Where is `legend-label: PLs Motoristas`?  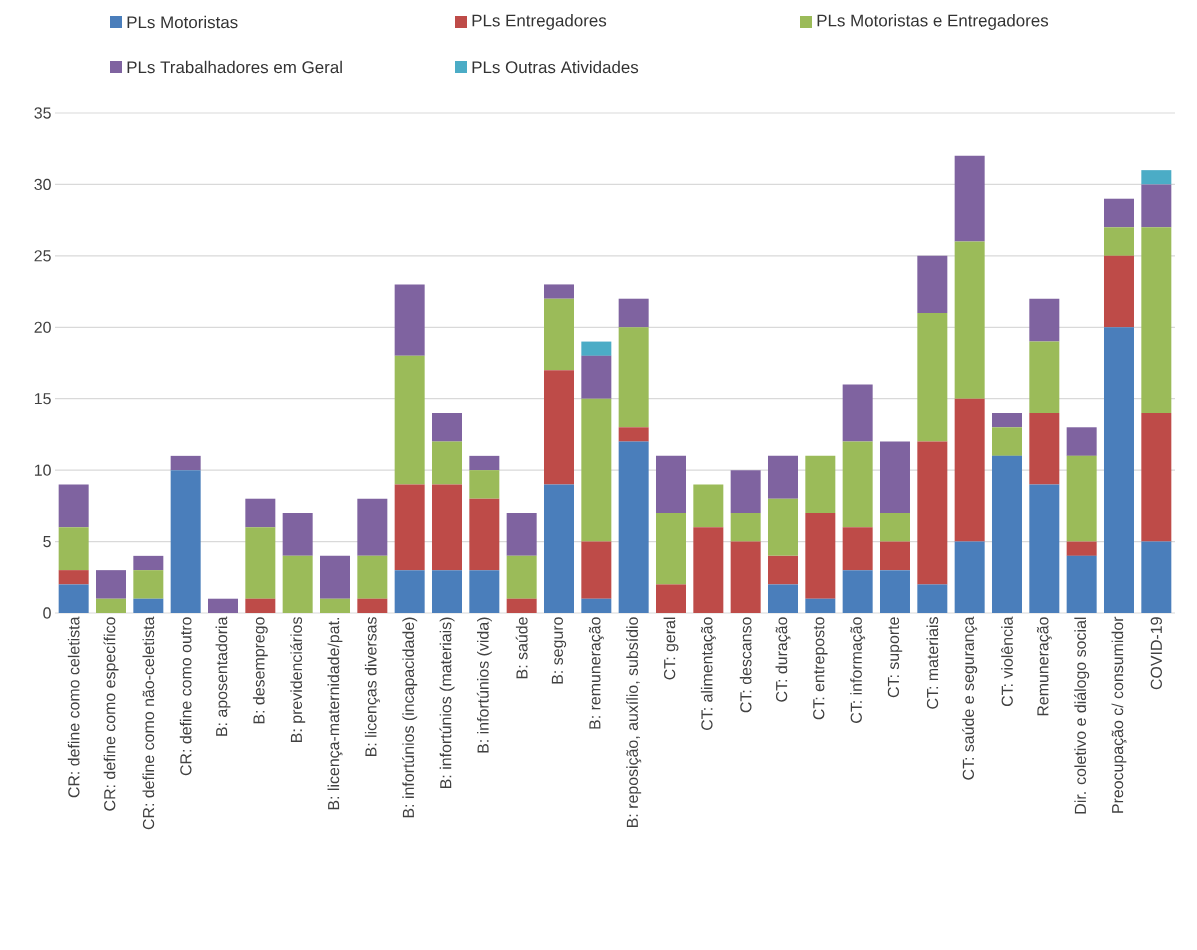
legend-label: PLs Motoristas is located at coordinates (182, 22).